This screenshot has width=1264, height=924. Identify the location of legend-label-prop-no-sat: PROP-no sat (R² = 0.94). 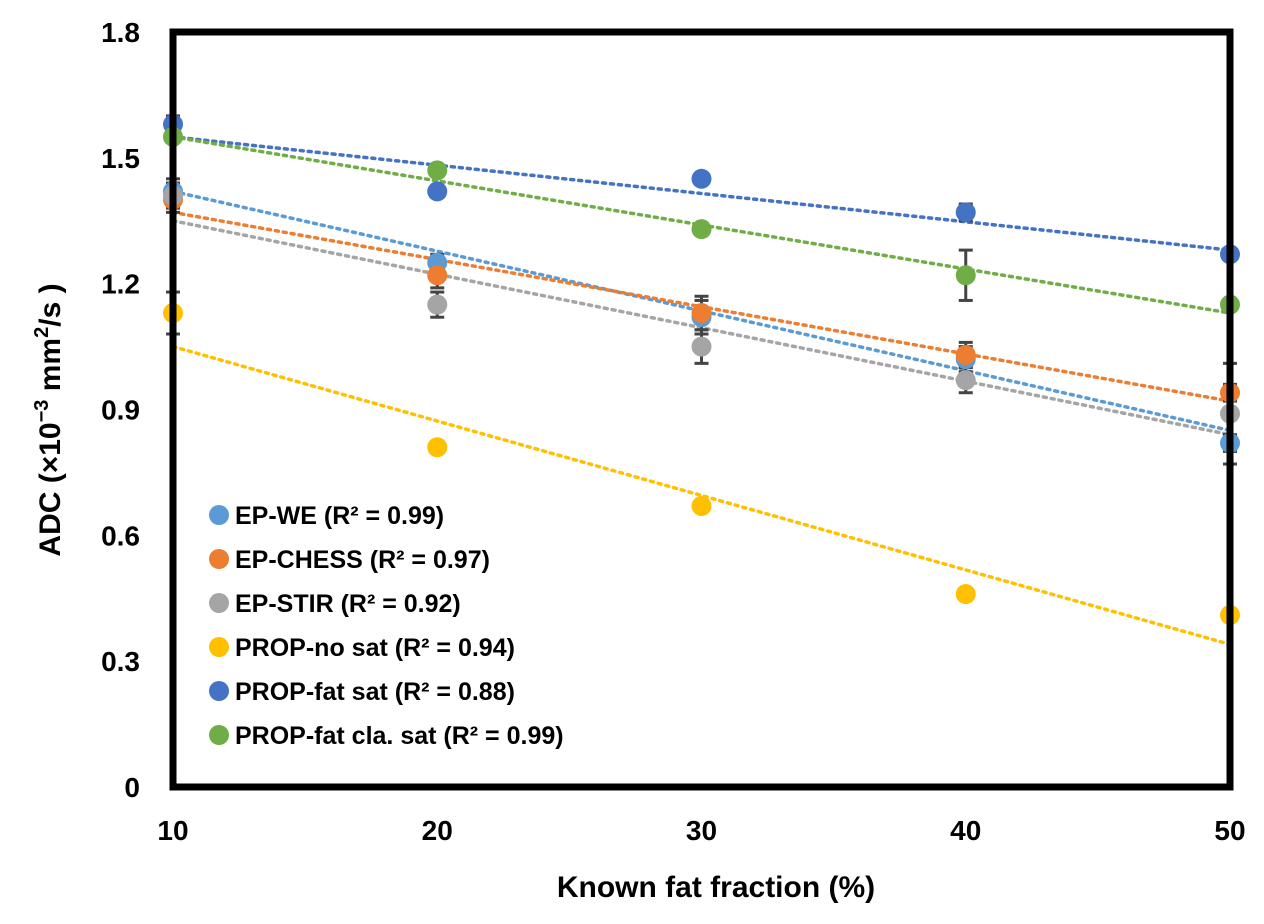
(375, 648).